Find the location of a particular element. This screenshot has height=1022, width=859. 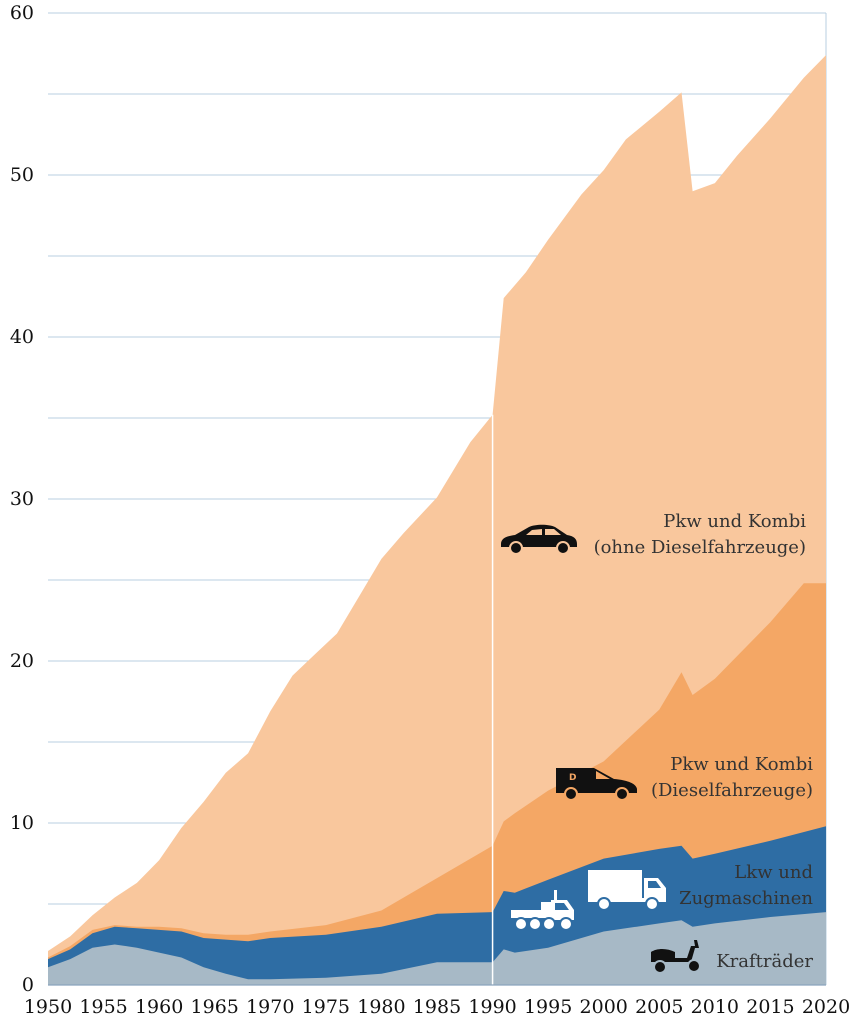

area-kraftraeder is located at coordinates (437, 948).